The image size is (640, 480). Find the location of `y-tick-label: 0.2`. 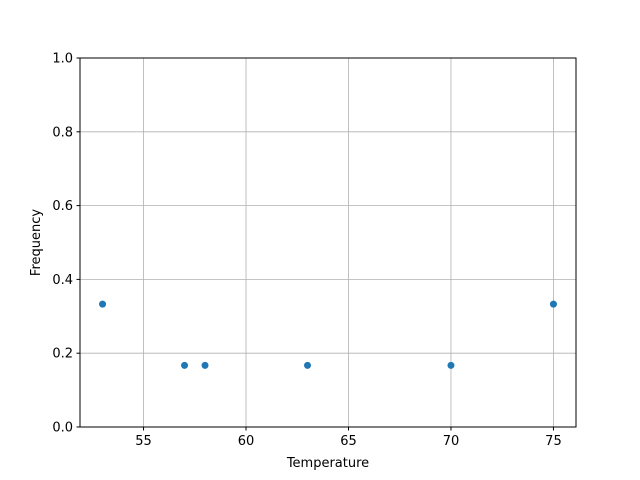

y-tick-label: 0.2 is located at coordinates (62, 354).